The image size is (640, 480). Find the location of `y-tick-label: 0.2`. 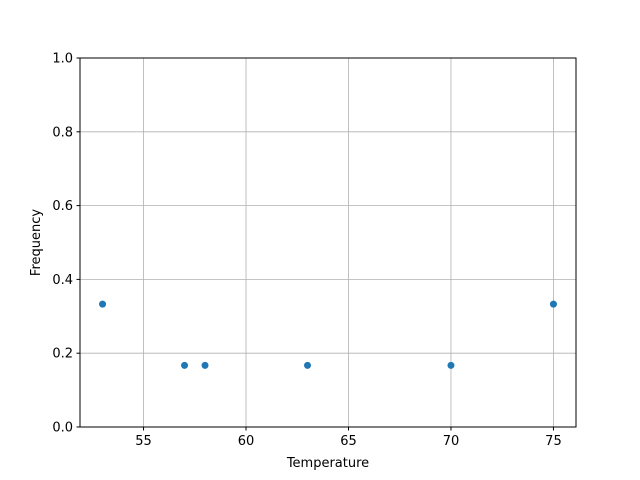

y-tick-label: 0.2 is located at coordinates (62, 354).